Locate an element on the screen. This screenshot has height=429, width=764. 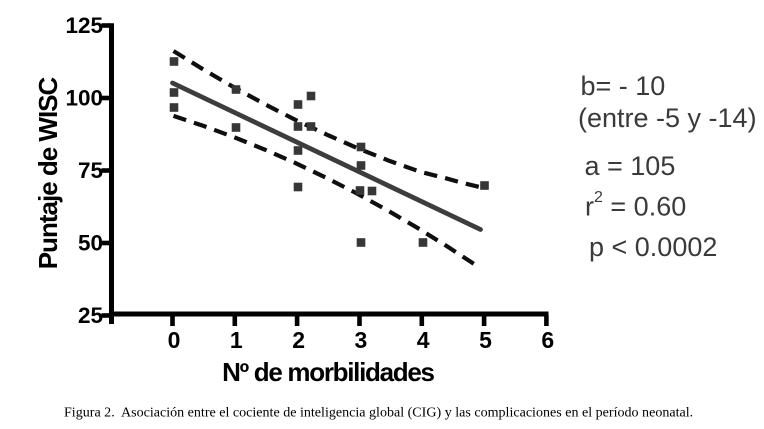
svg-text: p < 0.0002 is located at coordinates (653, 247).